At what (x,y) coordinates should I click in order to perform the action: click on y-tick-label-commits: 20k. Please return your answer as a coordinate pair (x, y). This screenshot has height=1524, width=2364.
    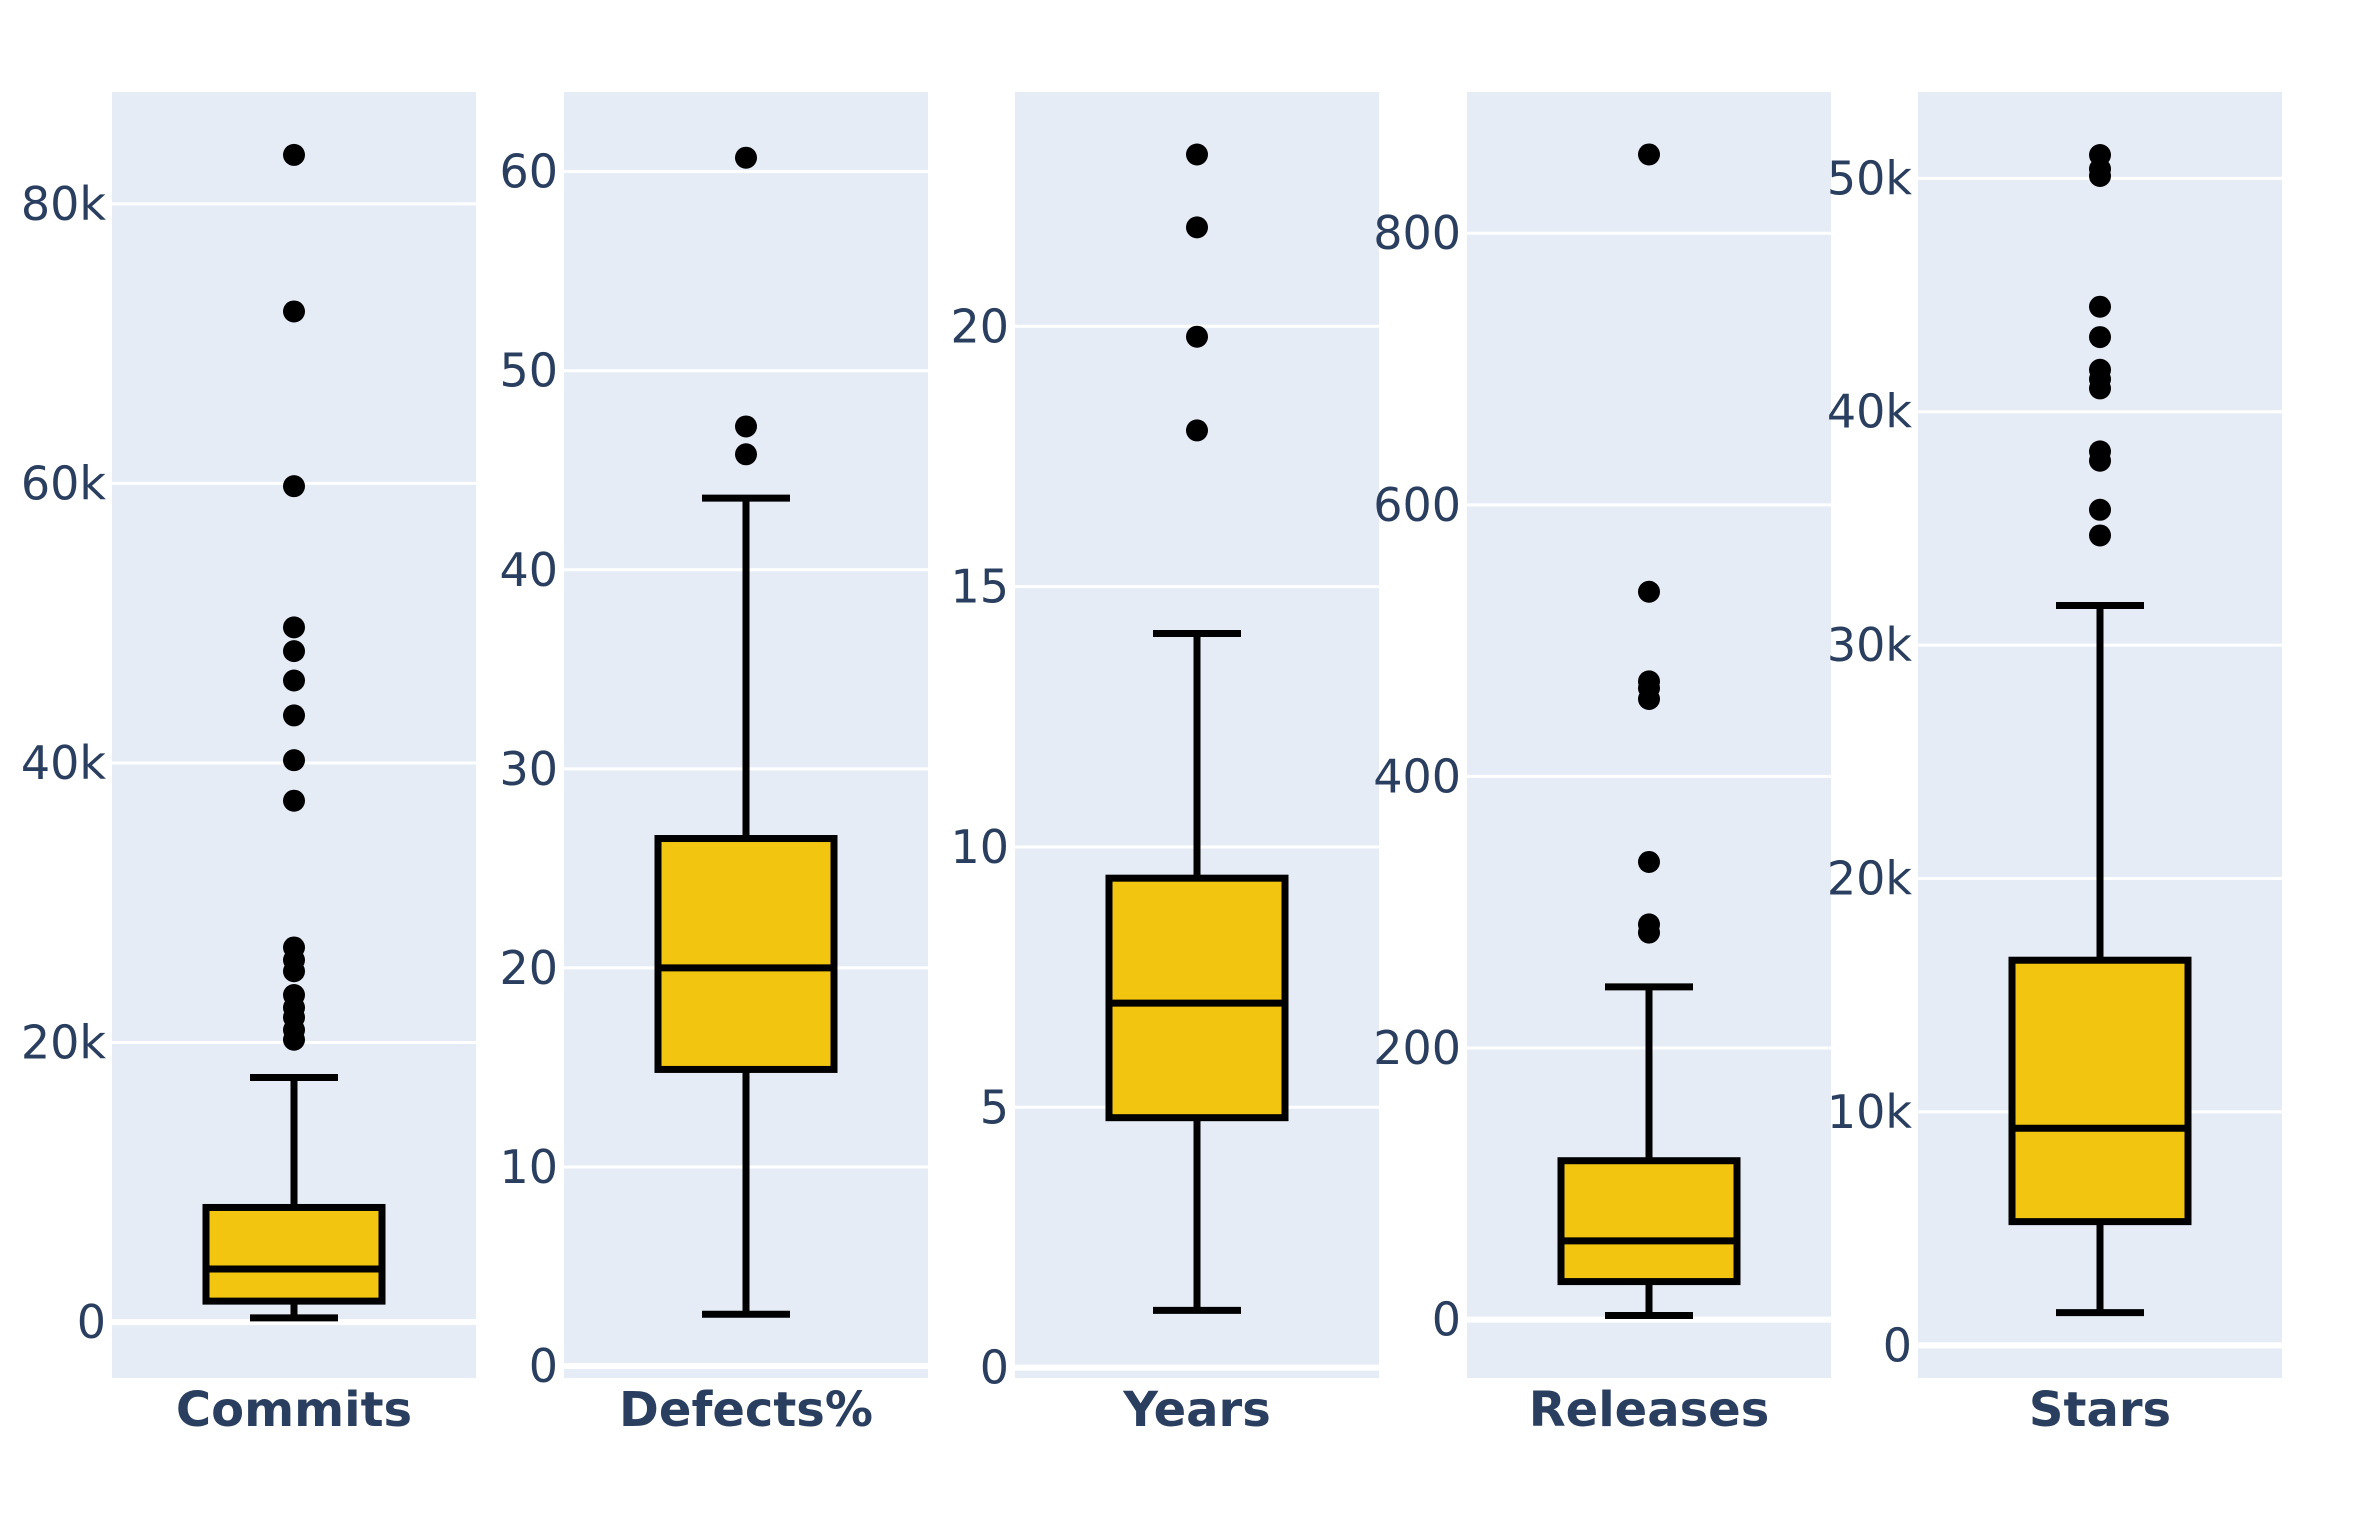
    Looking at the image, I should click on (64, 1043).